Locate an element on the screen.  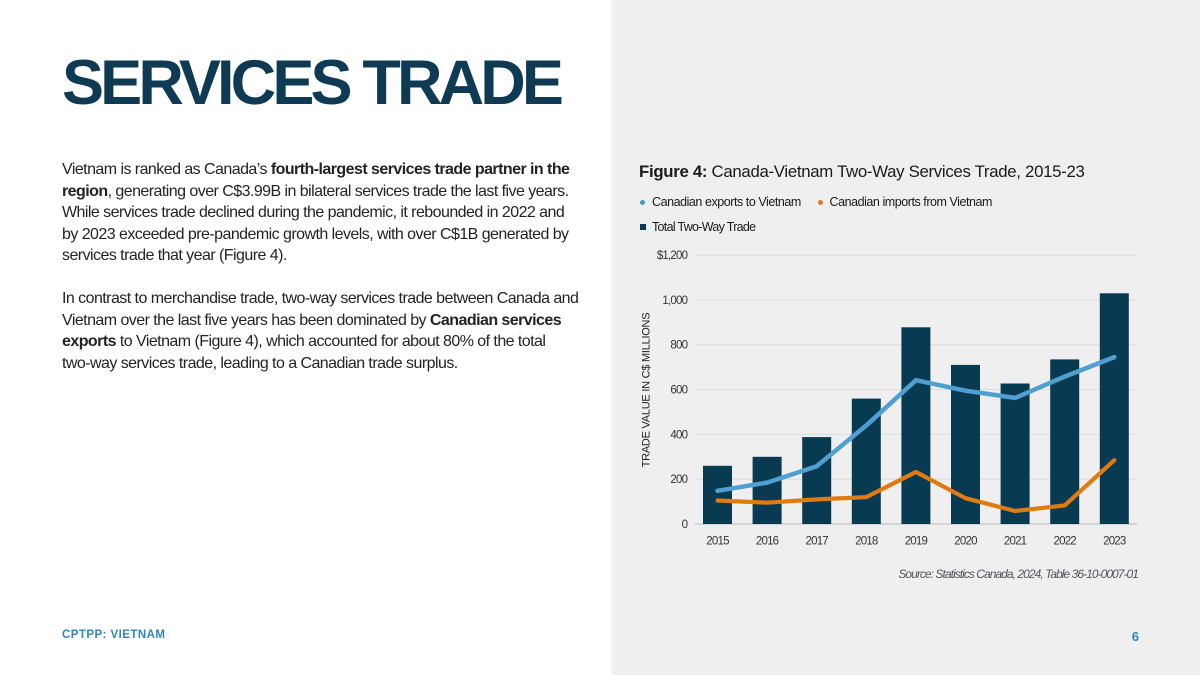
svg-text: 0 is located at coordinates (685, 525).